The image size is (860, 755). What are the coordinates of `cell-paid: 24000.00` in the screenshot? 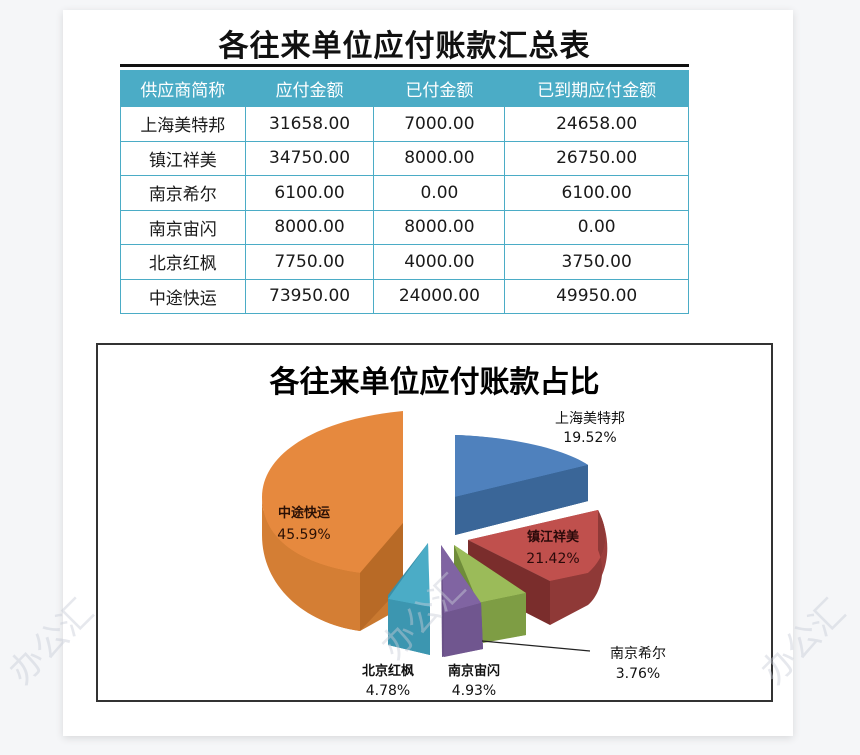 It's located at (439, 296).